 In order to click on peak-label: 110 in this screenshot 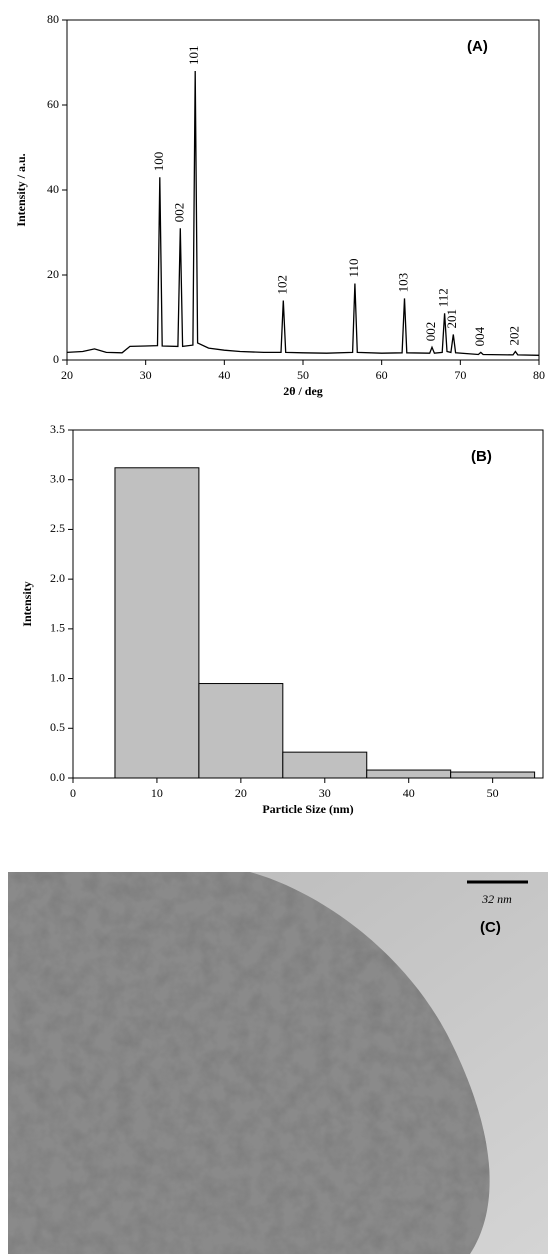, I will do `click(353, 267)`.